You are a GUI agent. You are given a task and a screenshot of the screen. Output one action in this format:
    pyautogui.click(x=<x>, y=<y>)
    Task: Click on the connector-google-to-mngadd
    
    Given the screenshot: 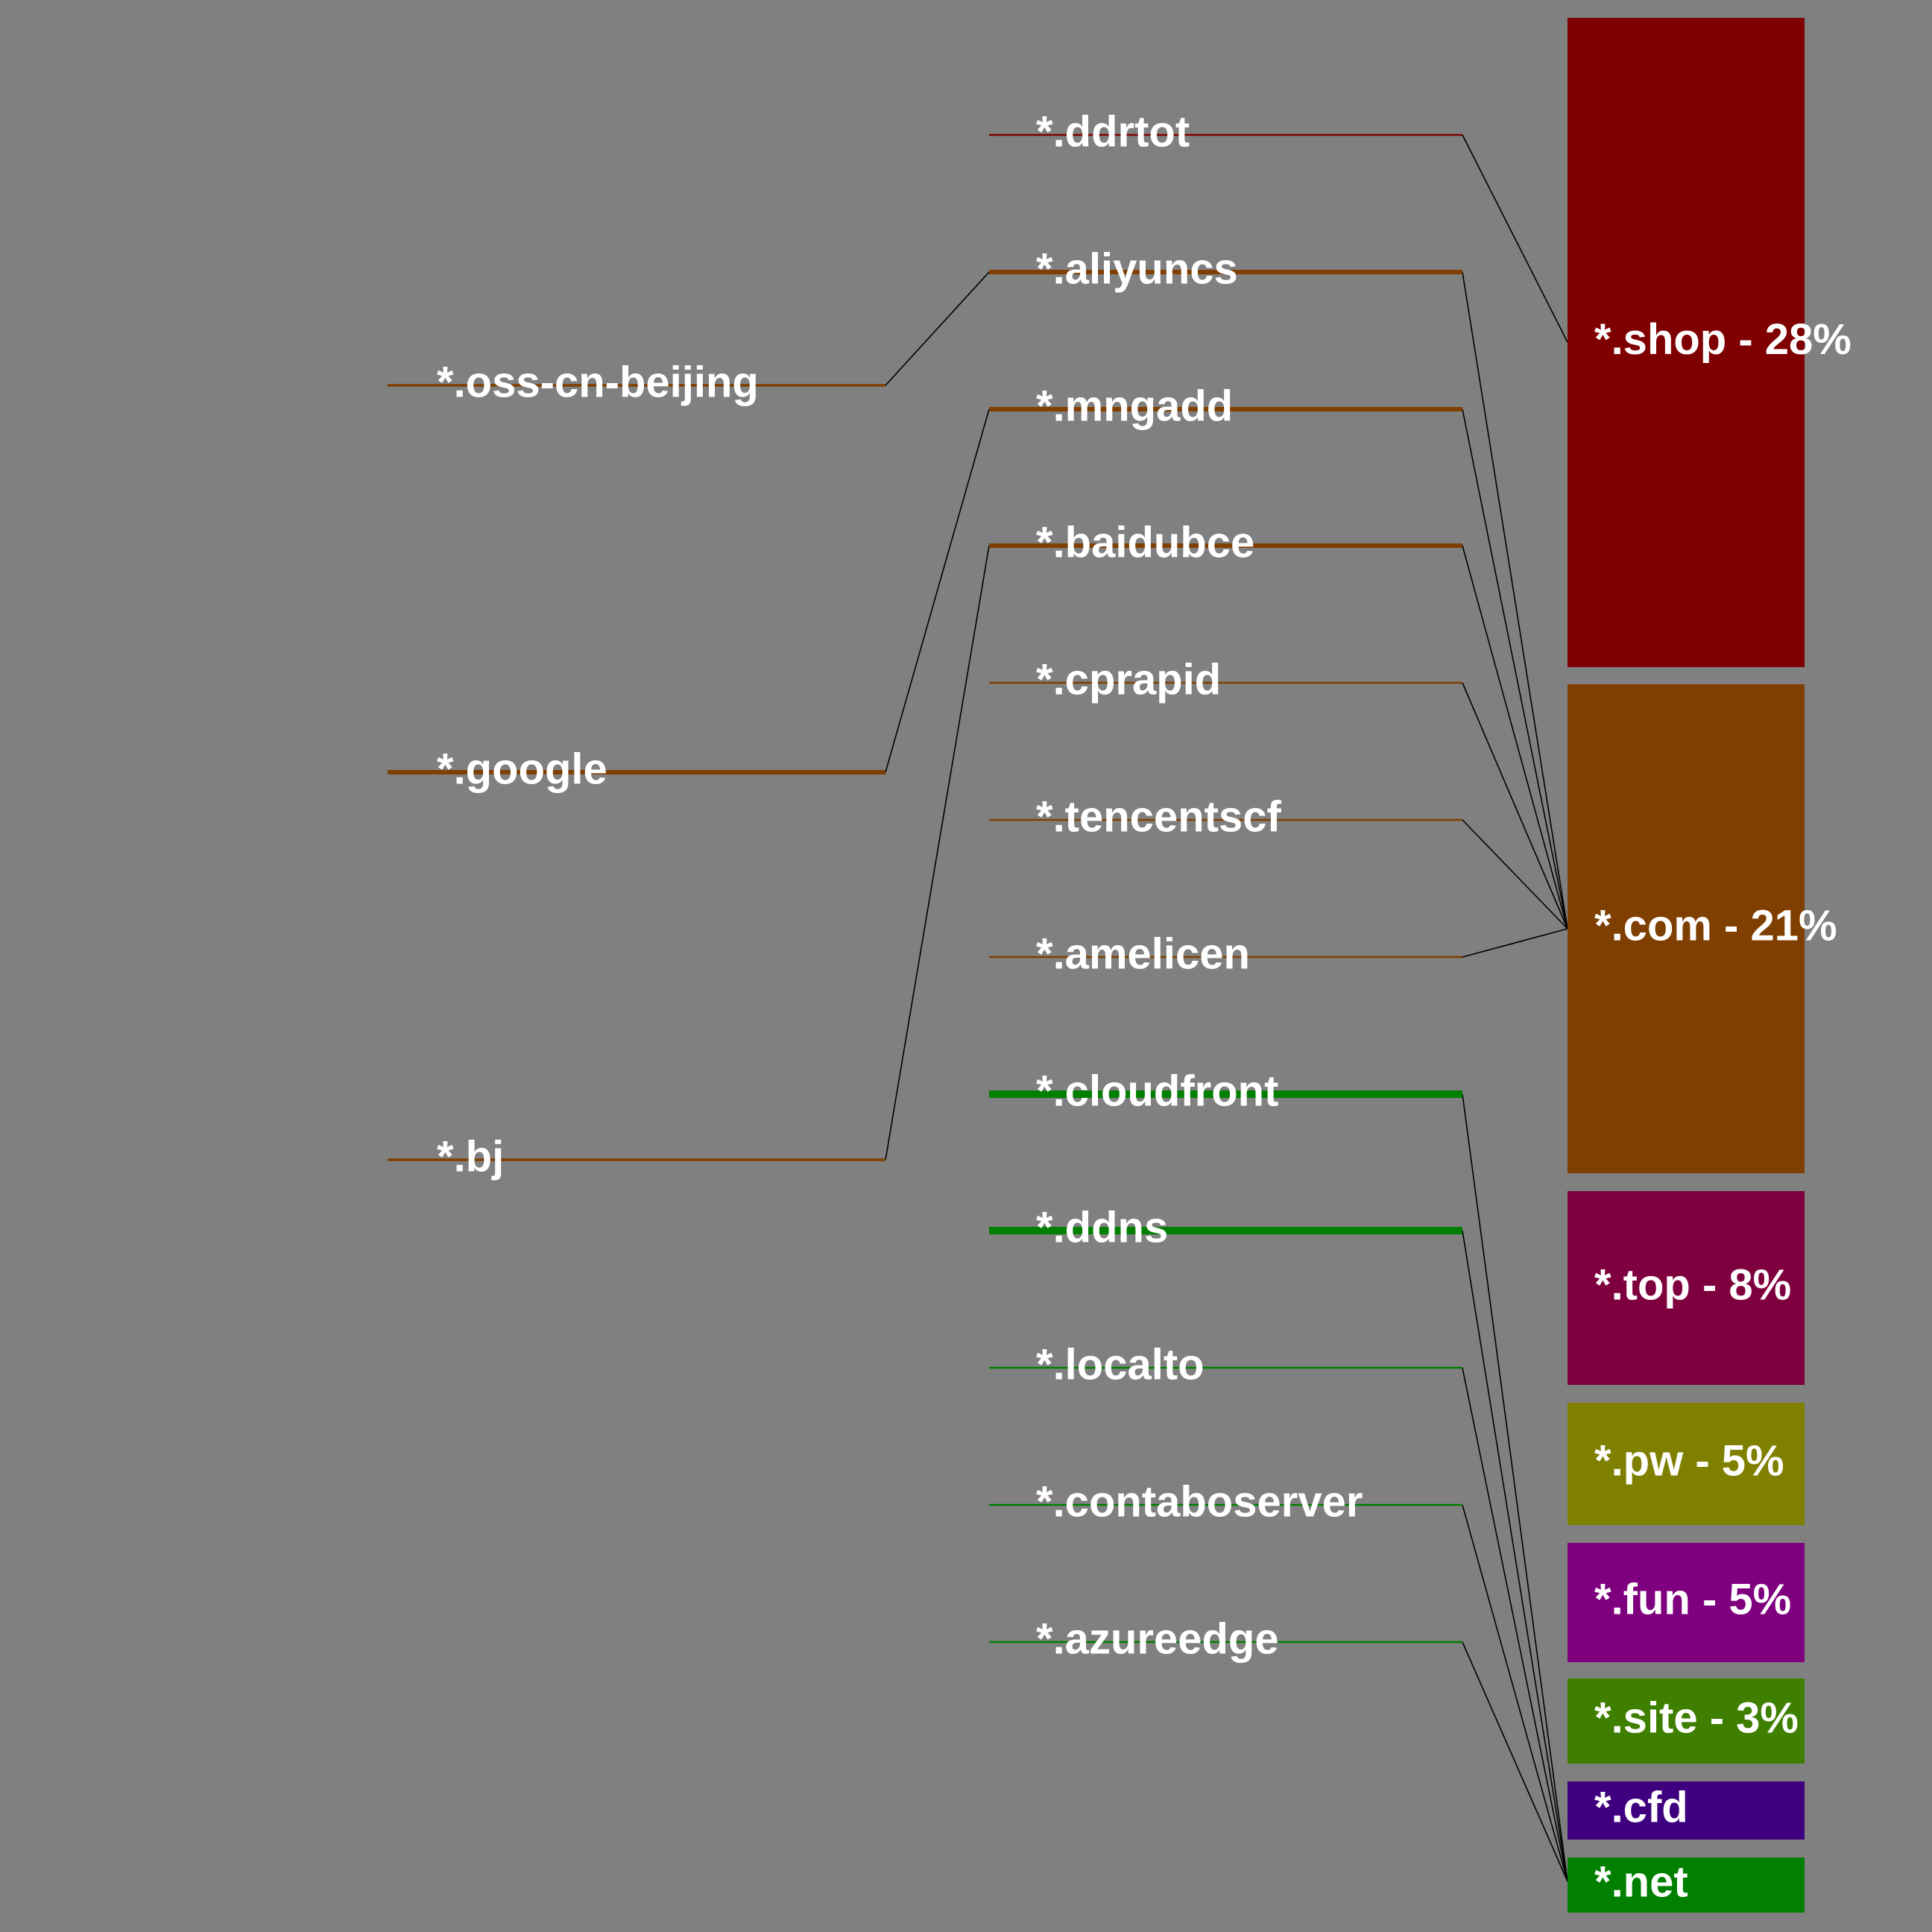 What is the action you would take?
    pyautogui.click(x=938, y=590)
    